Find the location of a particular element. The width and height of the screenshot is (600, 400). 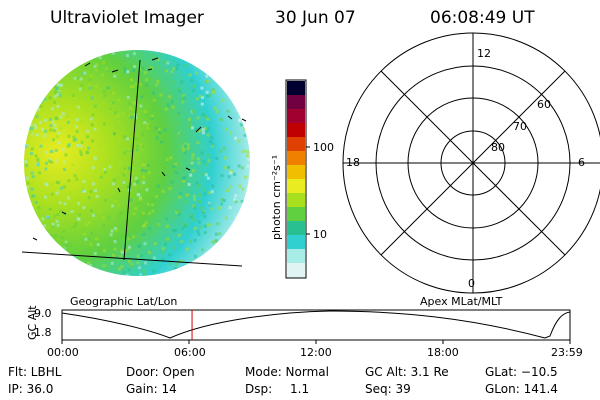

timeline-ticks is located at coordinates (316, 342).